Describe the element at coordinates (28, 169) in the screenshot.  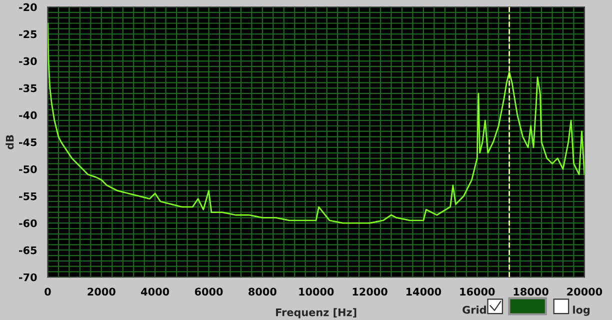
I see `y-tick-label: -50` at that location.